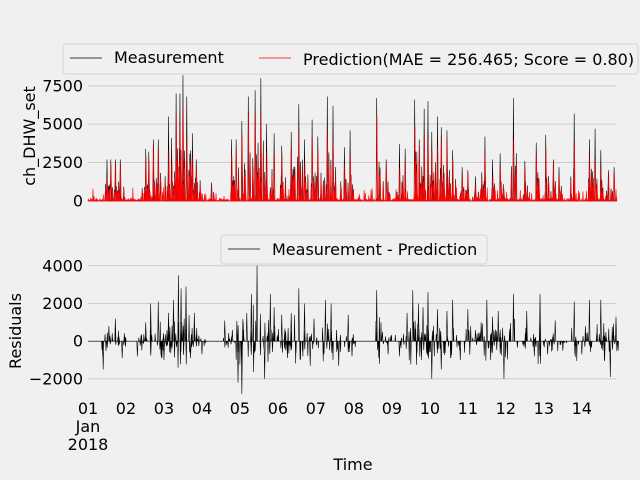  Describe the element at coordinates (15, 331) in the screenshot. I see `bottom-y-axis-label: Residuals` at that location.